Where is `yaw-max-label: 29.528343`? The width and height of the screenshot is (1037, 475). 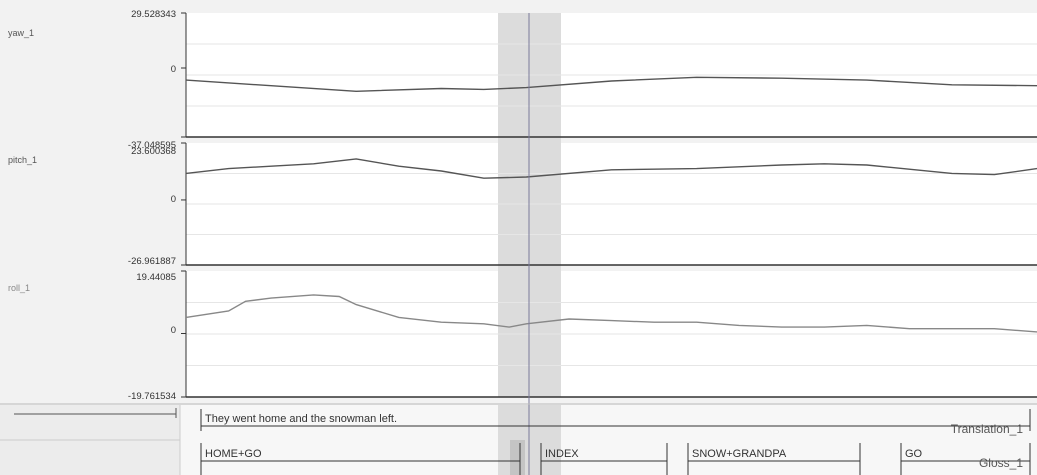 yaw-max-label: 29.528343 is located at coordinates (153, 14).